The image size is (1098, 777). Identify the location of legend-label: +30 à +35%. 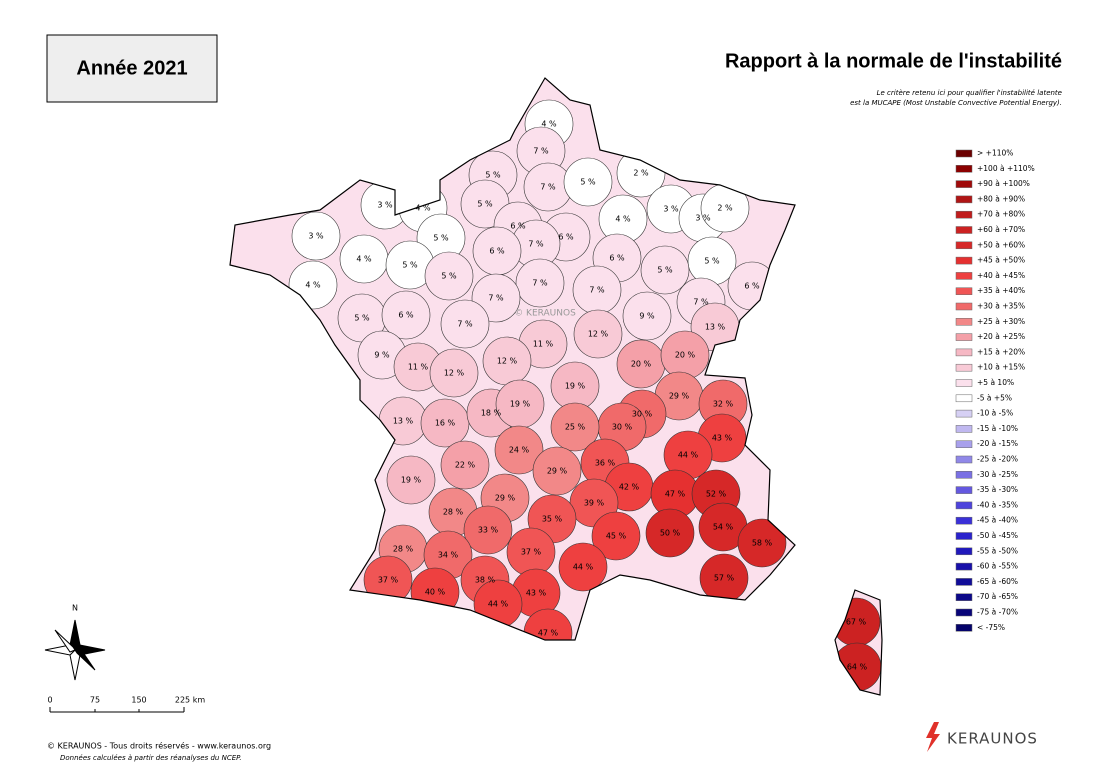
(1001, 306).